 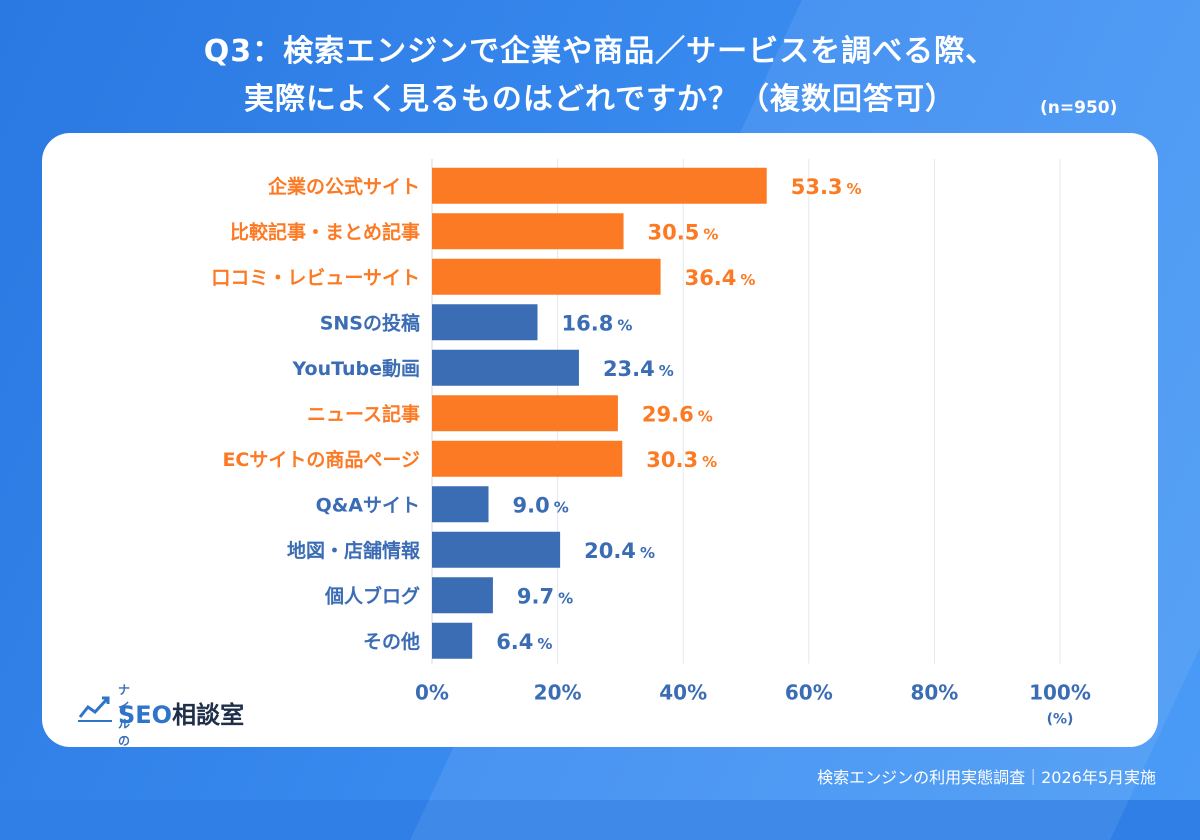 What do you see at coordinates (354, 550) in the screenshot?
I see `category-label: 地図・店舗情報` at bounding box center [354, 550].